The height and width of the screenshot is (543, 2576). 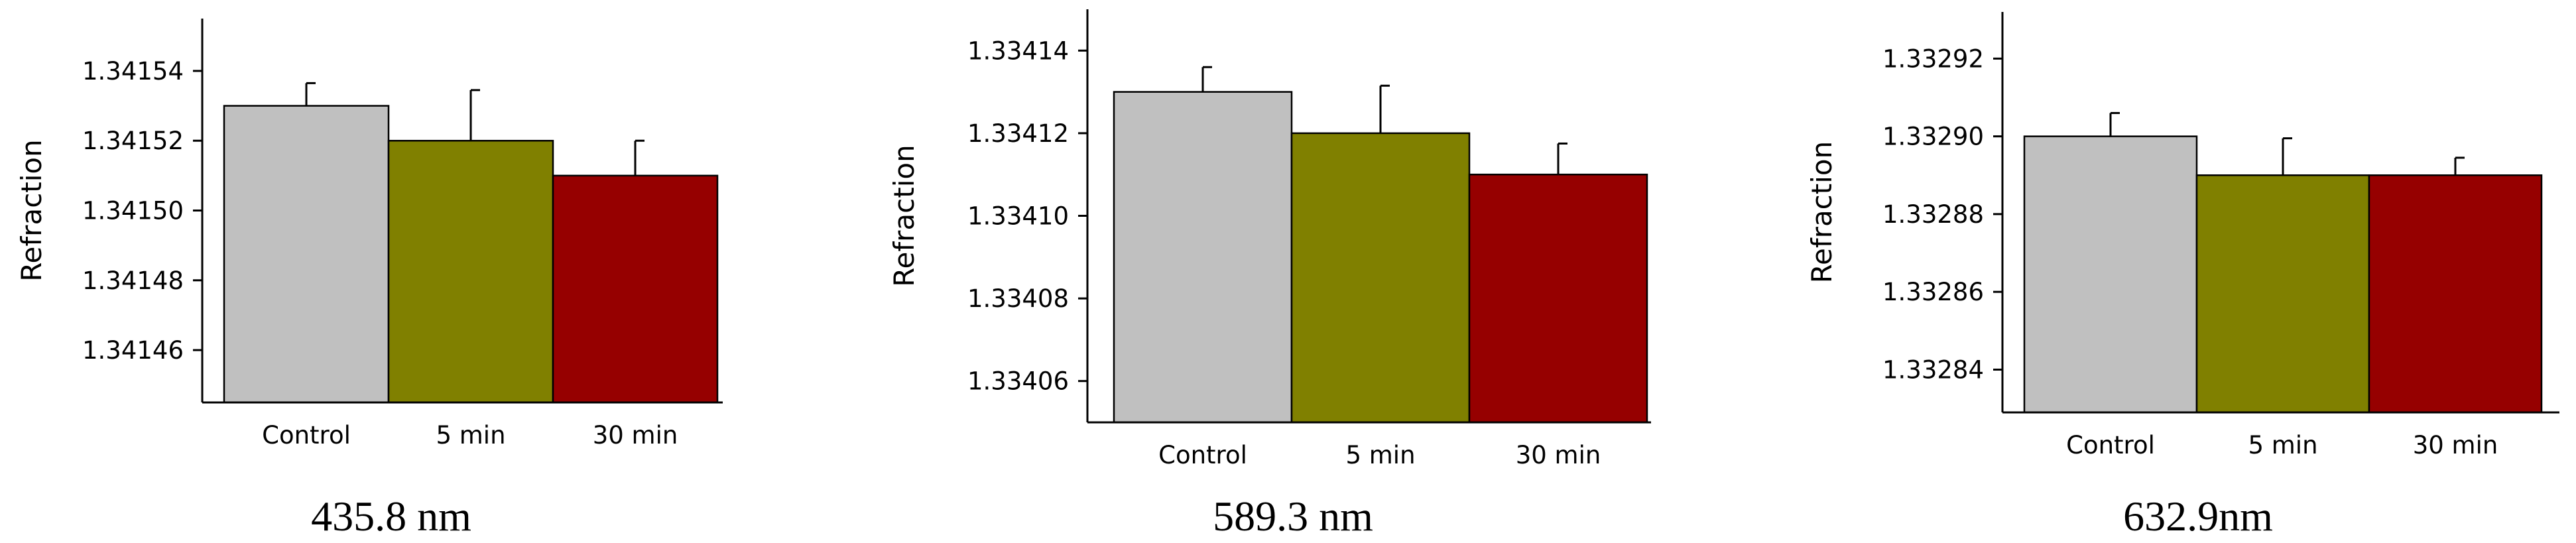 What do you see at coordinates (133, 211) in the screenshot?
I see `y-tick-label: 1.34150` at bounding box center [133, 211].